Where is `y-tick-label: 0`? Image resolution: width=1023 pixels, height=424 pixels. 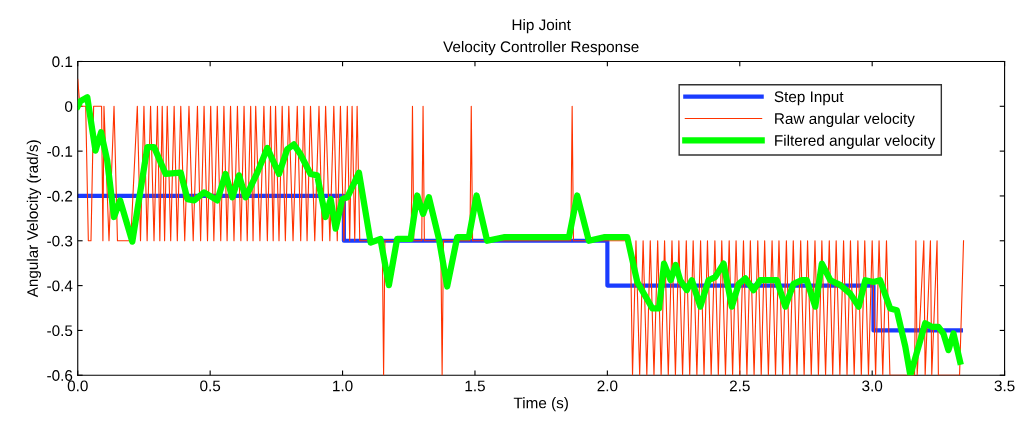 y-tick-label: 0 is located at coordinates (68, 106).